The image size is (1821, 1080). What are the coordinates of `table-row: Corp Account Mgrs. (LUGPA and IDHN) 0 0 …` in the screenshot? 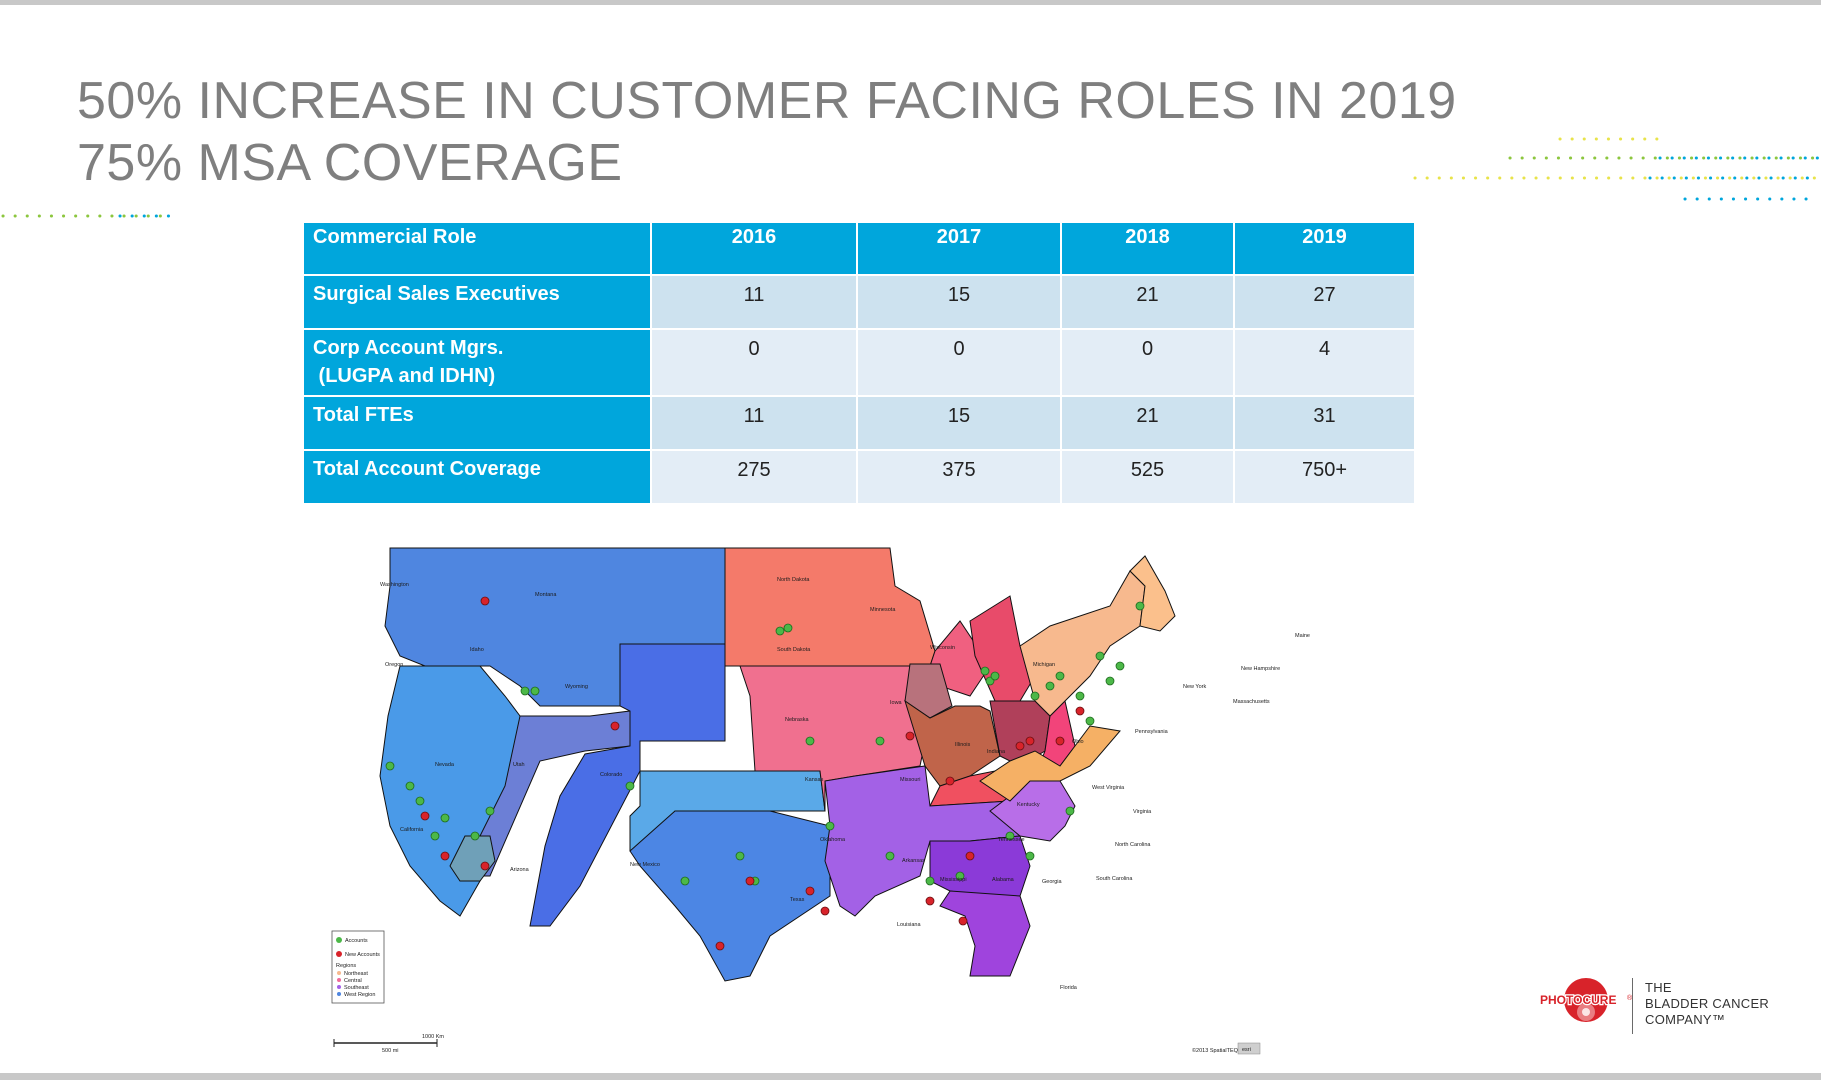 It's located at (859, 362).